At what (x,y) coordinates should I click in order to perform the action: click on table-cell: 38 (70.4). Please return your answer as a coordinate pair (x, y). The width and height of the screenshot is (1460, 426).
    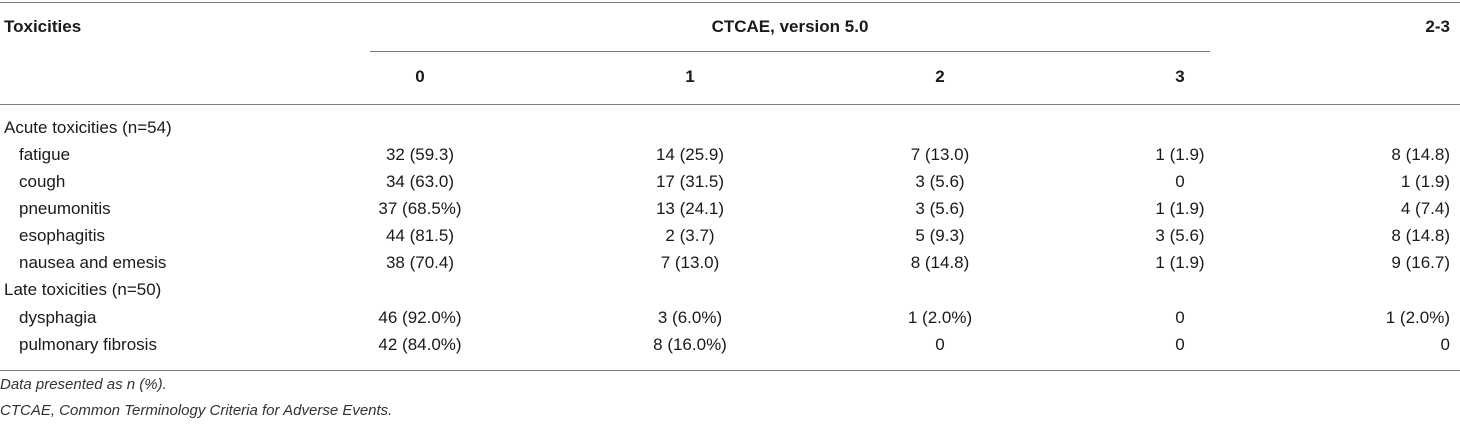
    Looking at the image, I should click on (420, 262).